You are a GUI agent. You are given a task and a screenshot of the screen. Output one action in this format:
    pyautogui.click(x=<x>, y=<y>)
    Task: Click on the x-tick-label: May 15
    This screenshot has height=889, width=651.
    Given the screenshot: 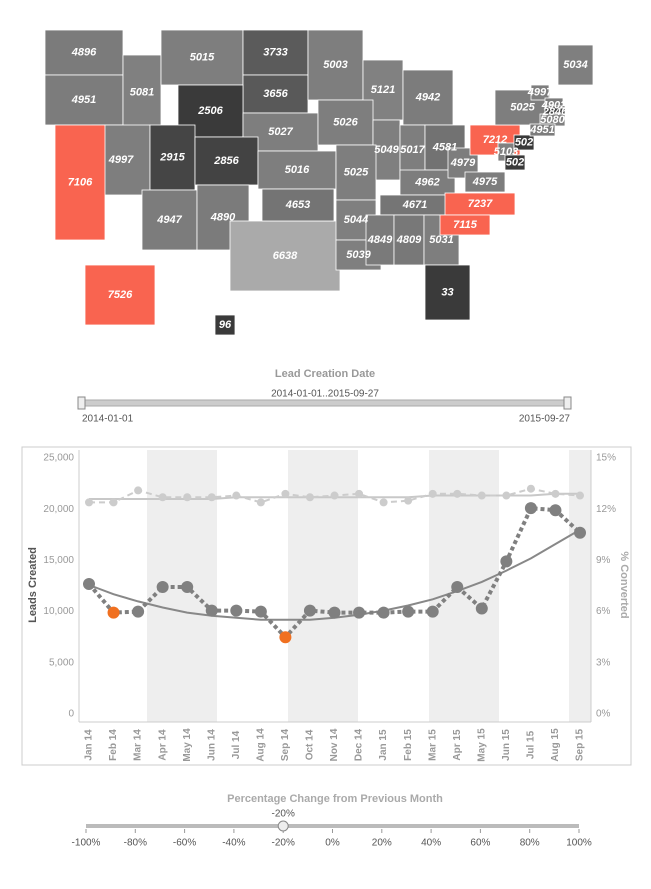 What is the action you would take?
    pyautogui.click(x=481, y=745)
    